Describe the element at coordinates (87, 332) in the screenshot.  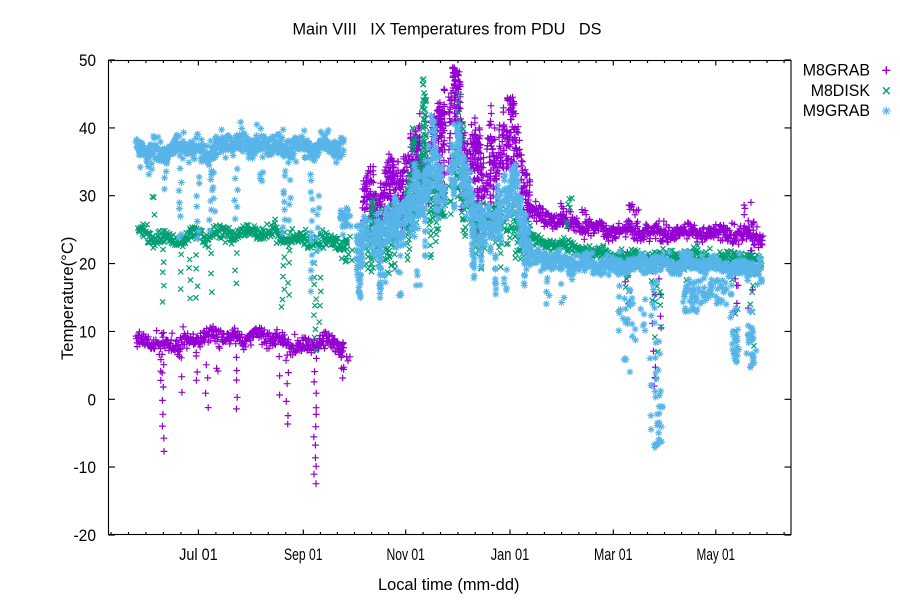
I see `svg-text: 10` at that location.